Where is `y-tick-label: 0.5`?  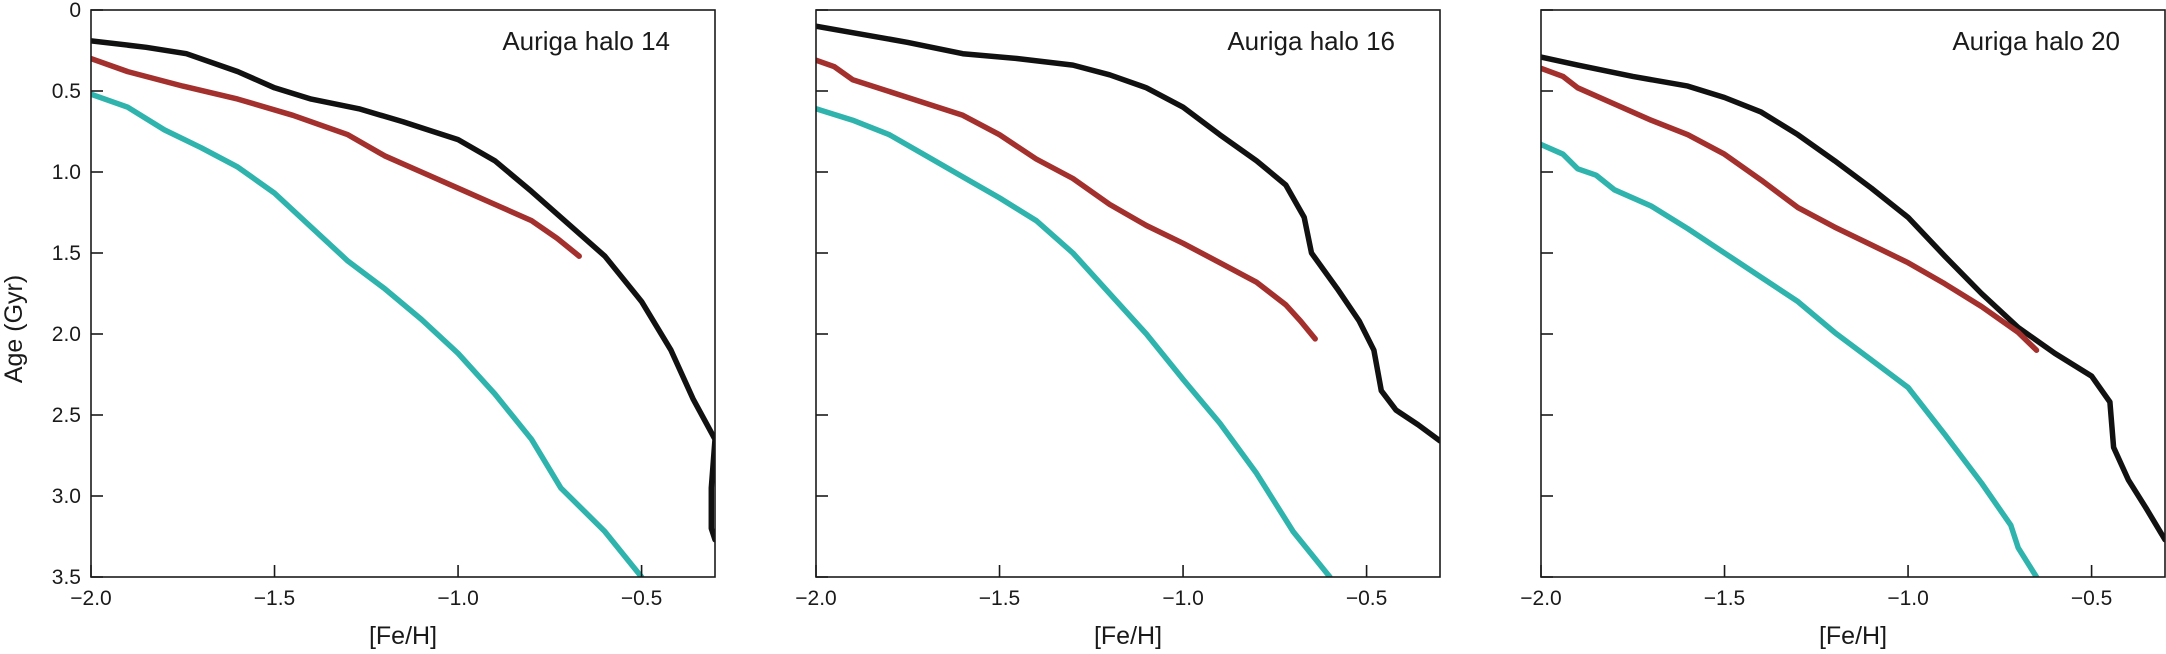
y-tick-label: 0.5 is located at coordinates (66, 91).